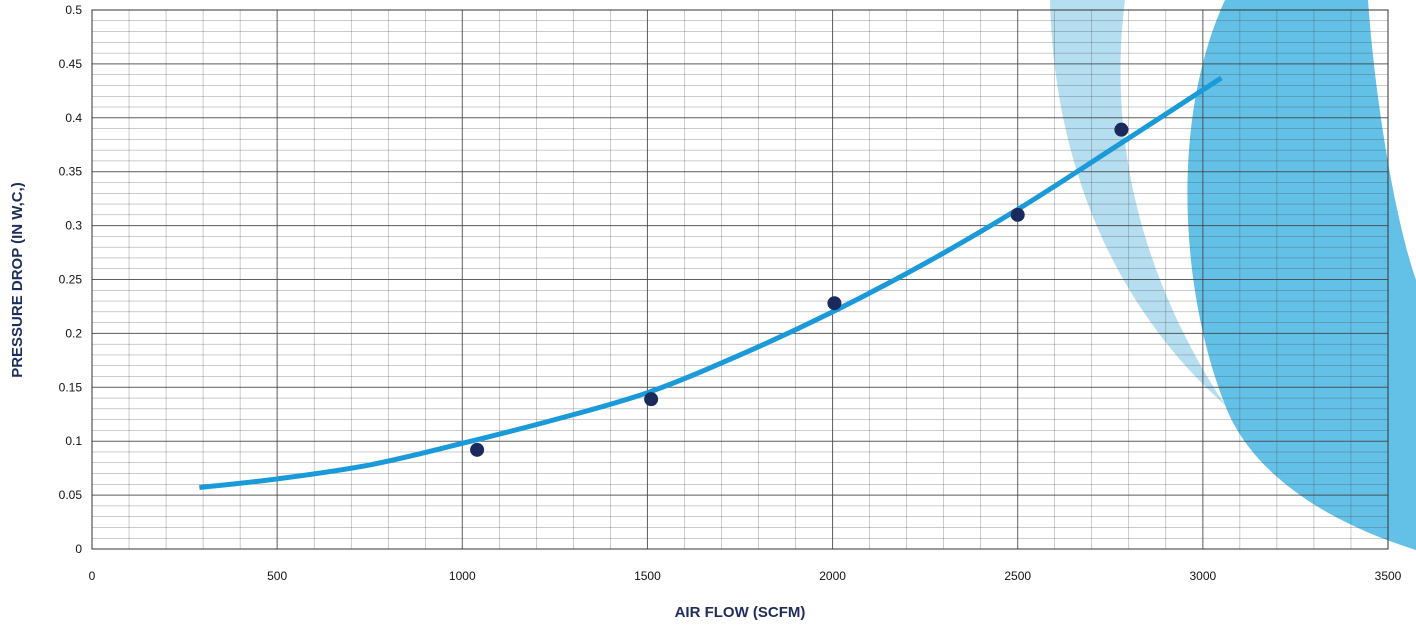 The width and height of the screenshot is (1416, 625). I want to click on y-tick-label: 0.1, so click(73, 441).